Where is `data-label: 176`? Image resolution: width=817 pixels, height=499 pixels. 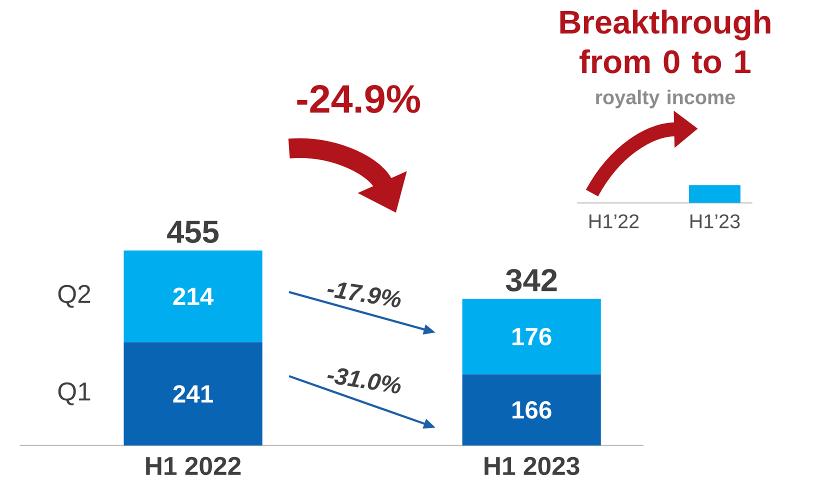
data-label: 176 is located at coordinates (532, 337).